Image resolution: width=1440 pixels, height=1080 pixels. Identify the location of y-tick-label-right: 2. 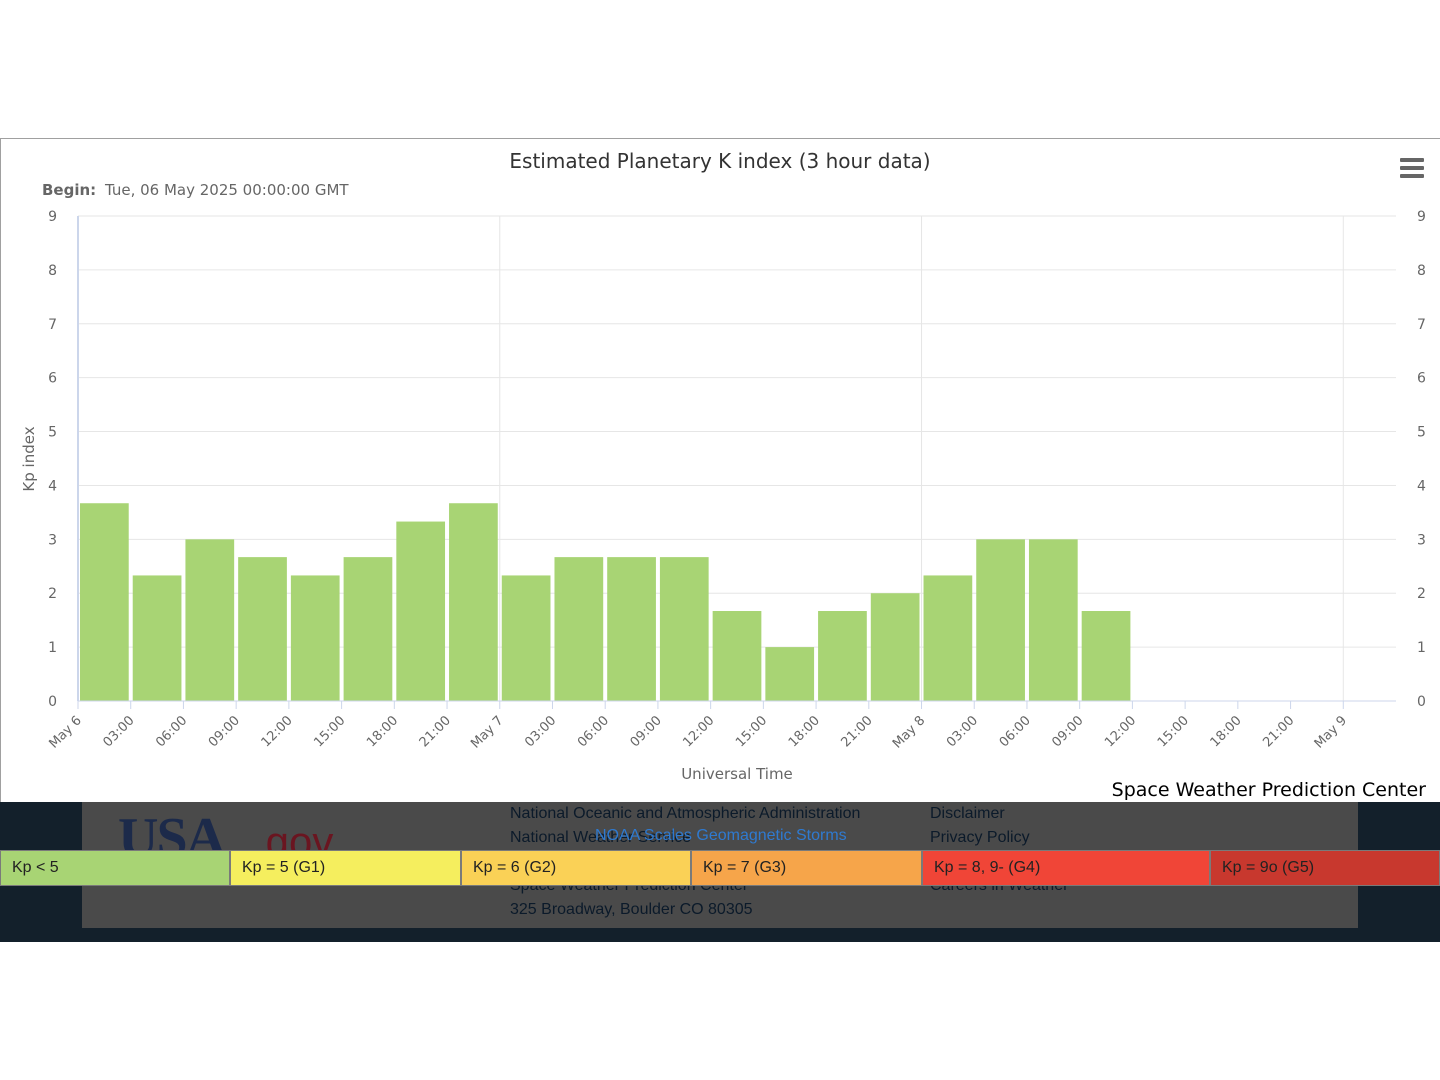
(1421, 594).